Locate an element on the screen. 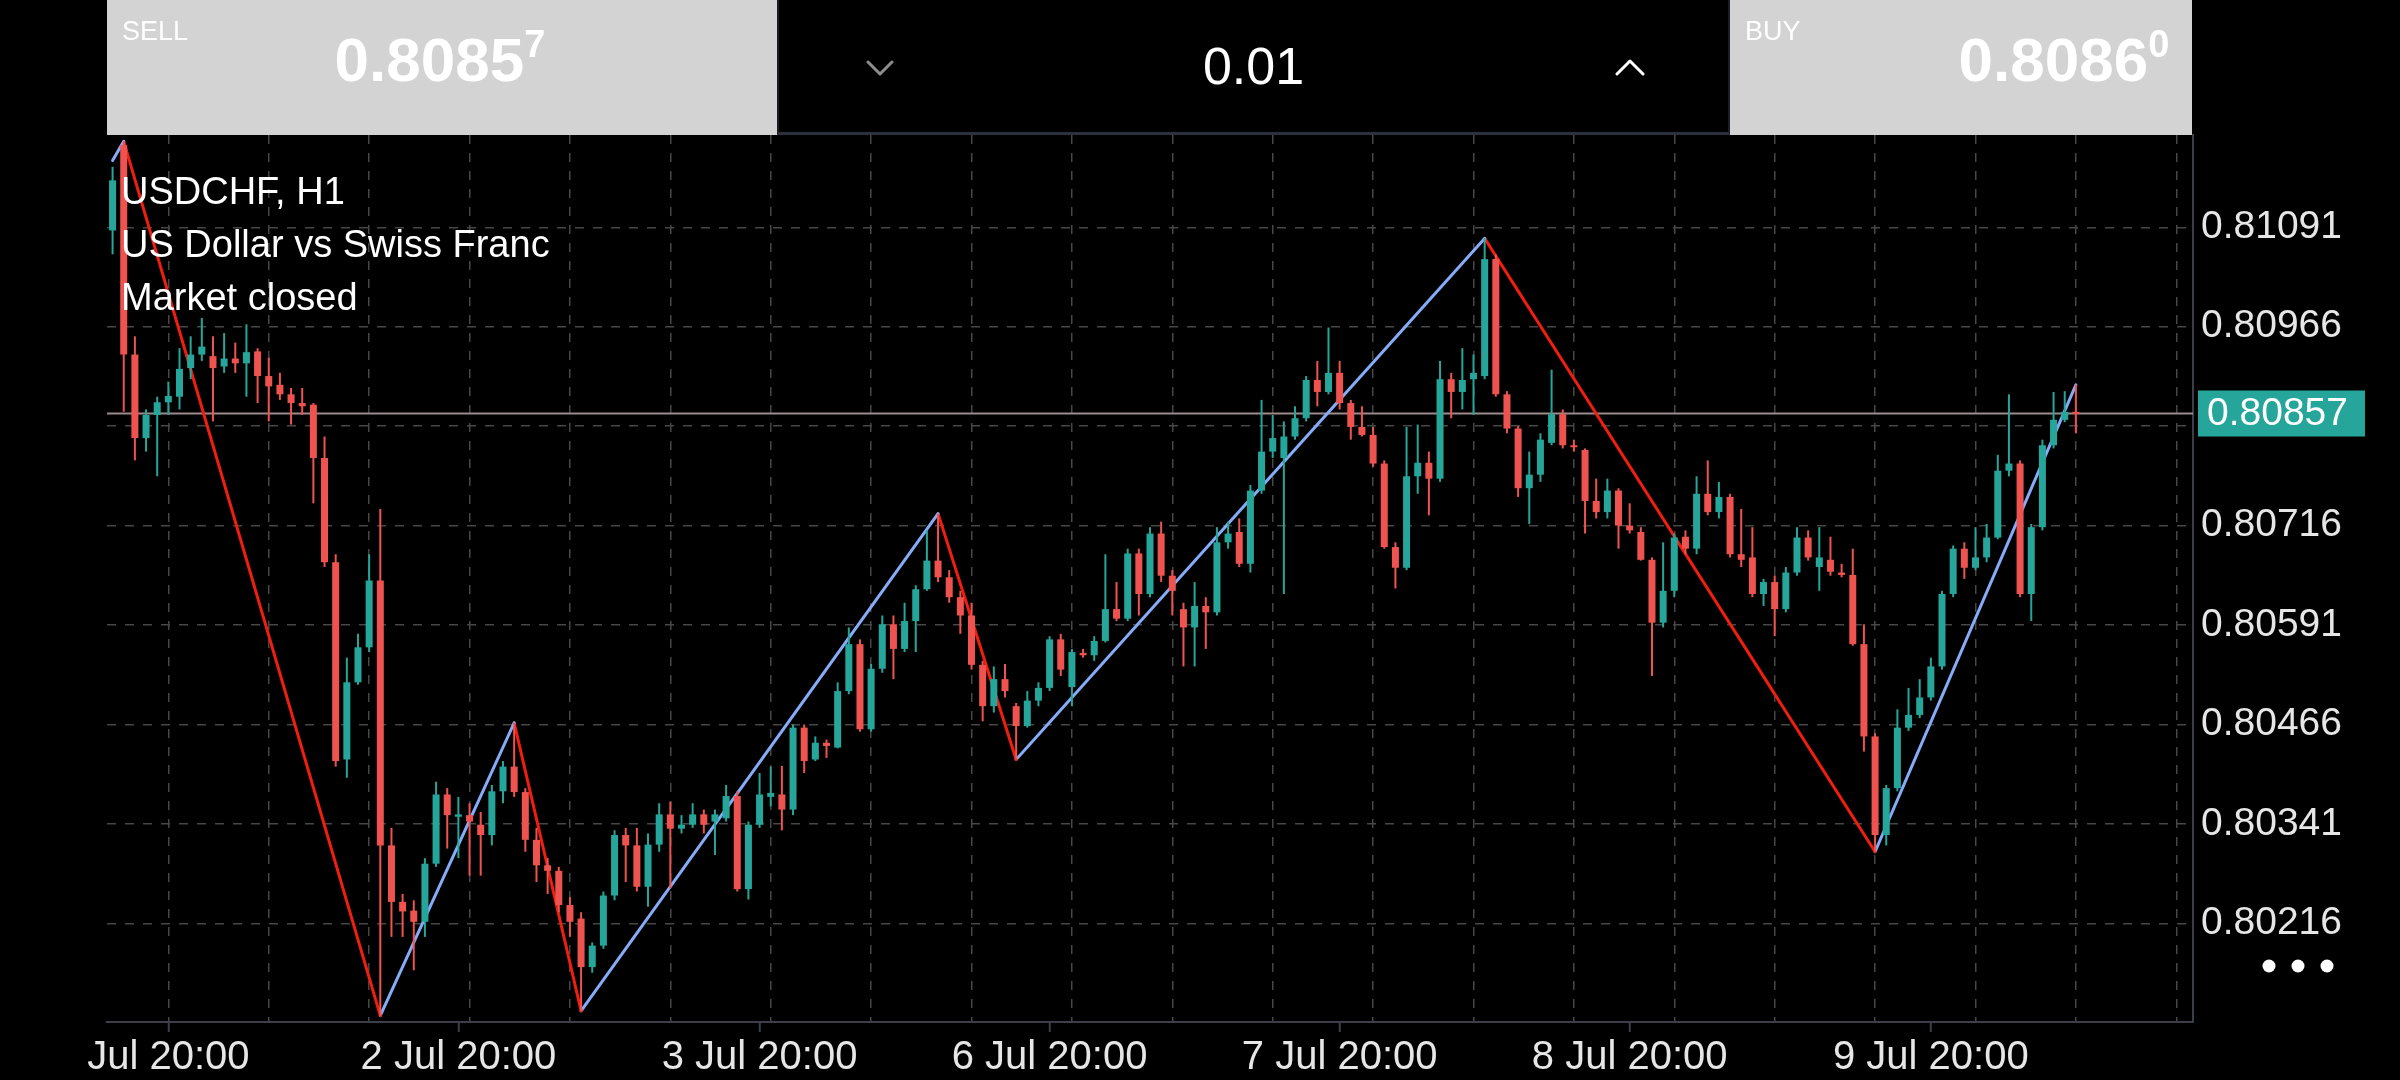 The width and height of the screenshot is (2400, 1080). lot-size-field: 0.01 is located at coordinates (1253, 67).